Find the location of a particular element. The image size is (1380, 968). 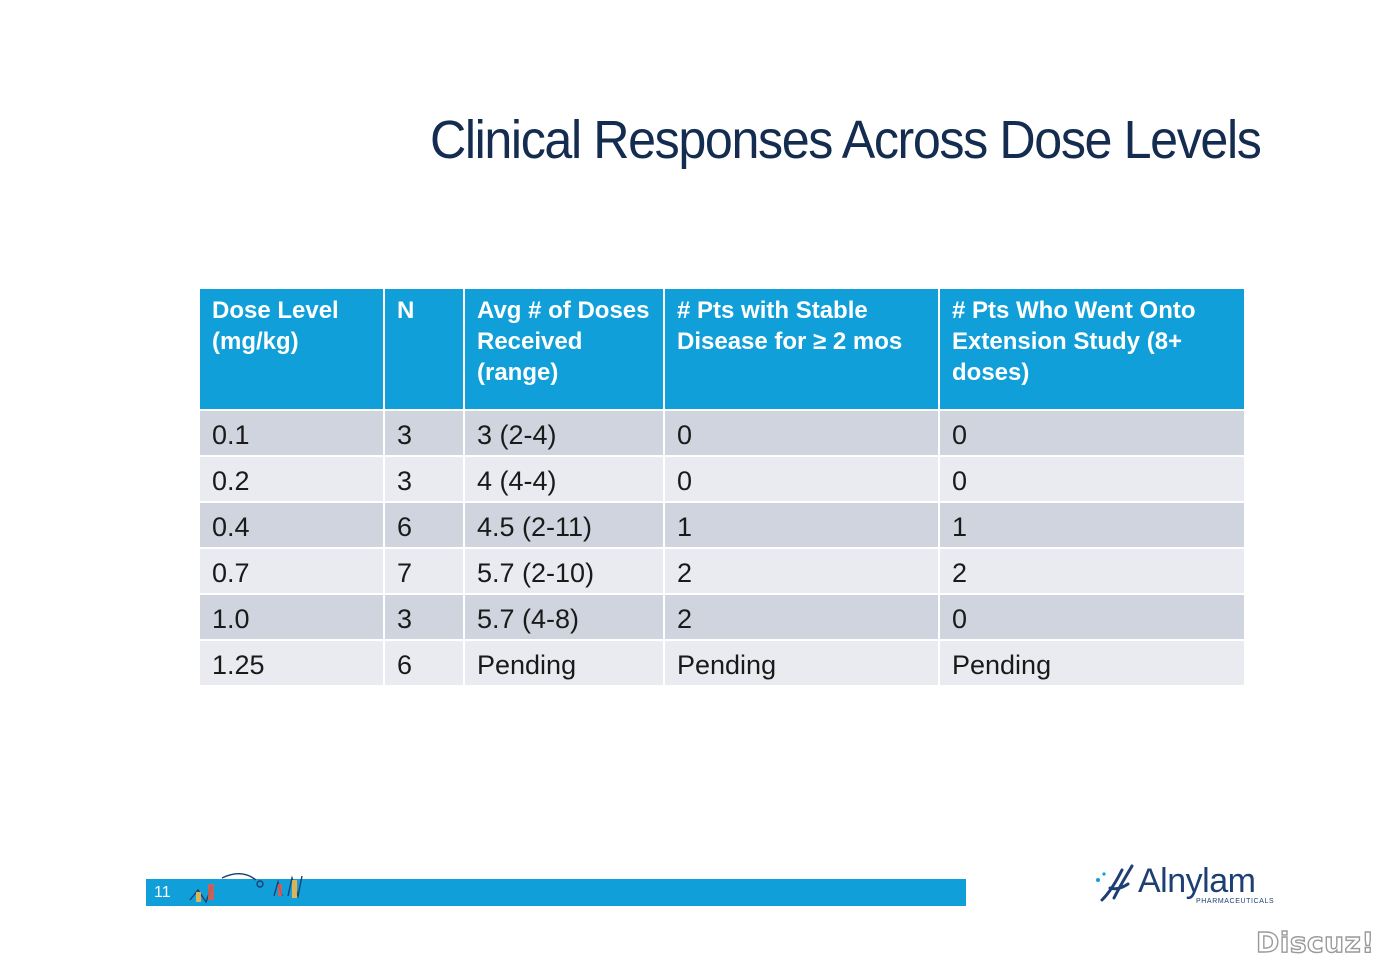

header-stable-disease: # Pts with Stable Disease for ≥ 2 mos is located at coordinates (801, 349).